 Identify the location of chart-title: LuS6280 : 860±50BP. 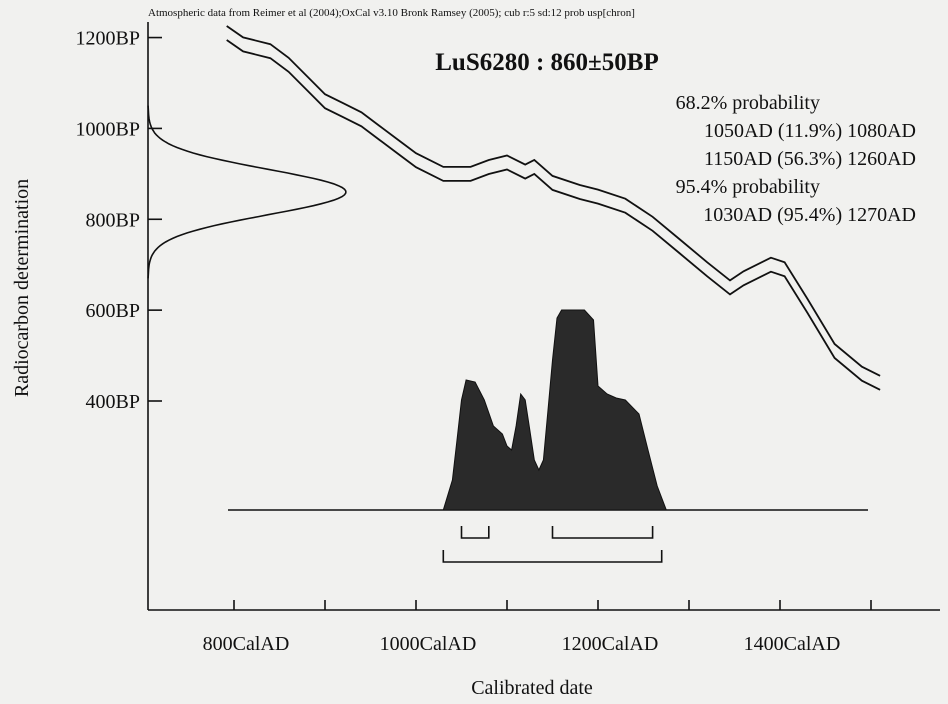
(546, 62).